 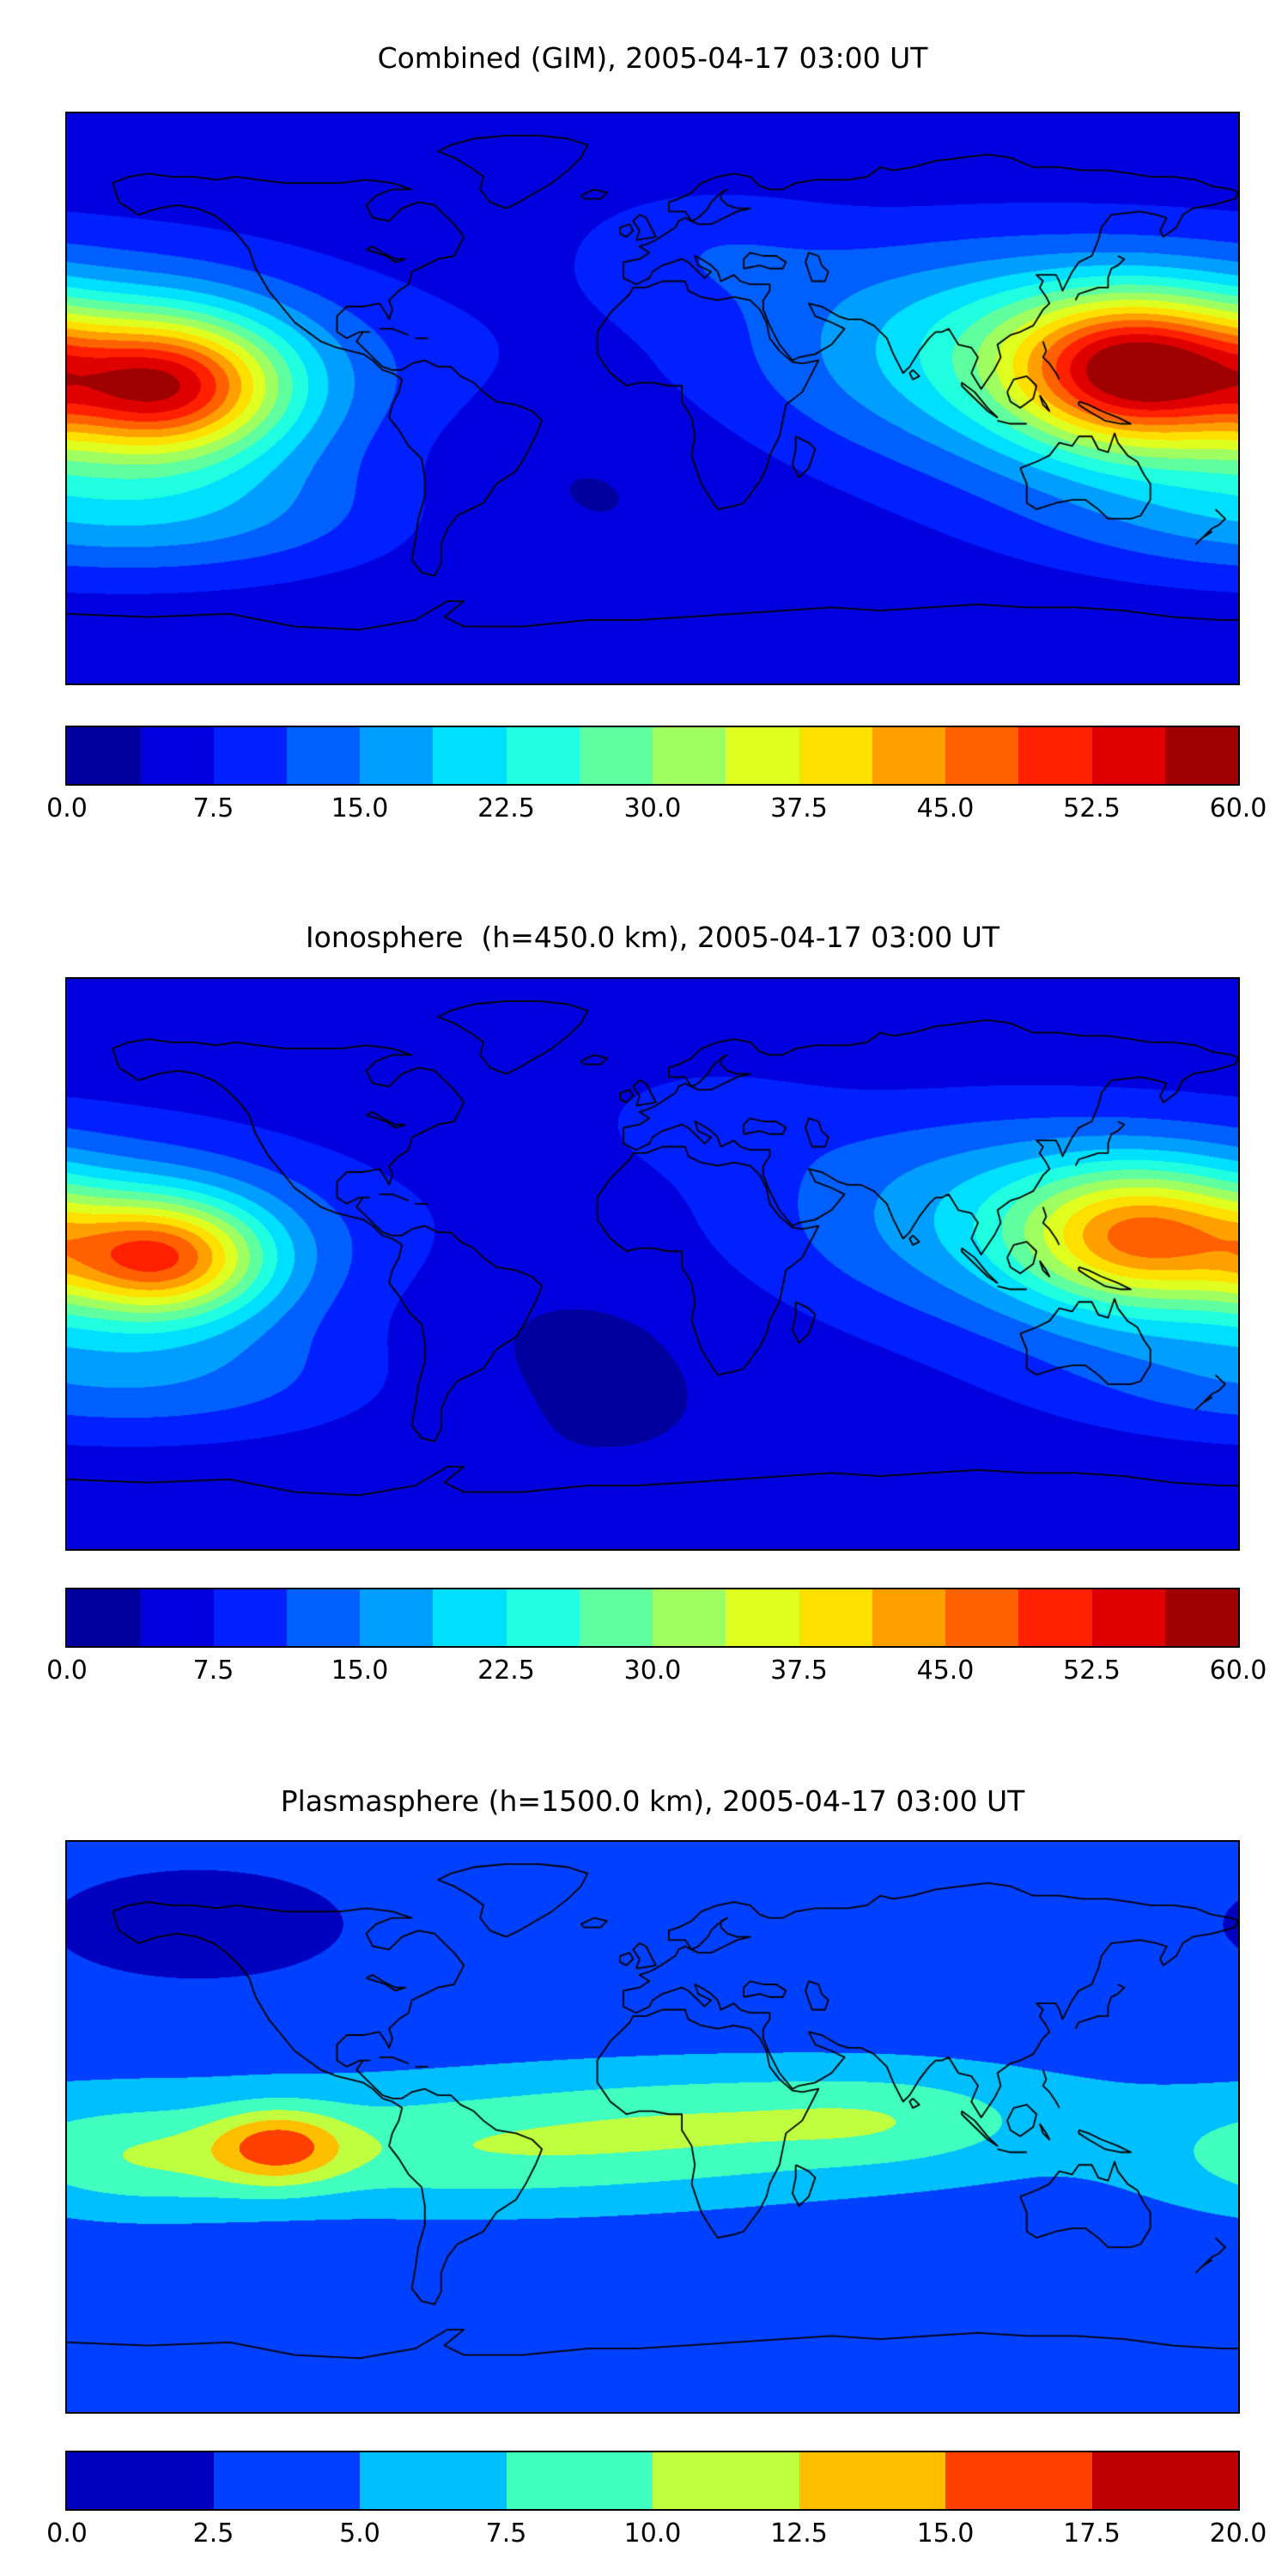 What do you see at coordinates (799, 2533) in the screenshot?
I see `colorbar-tick-label: 12.5` at bounding box center [799, 2533].